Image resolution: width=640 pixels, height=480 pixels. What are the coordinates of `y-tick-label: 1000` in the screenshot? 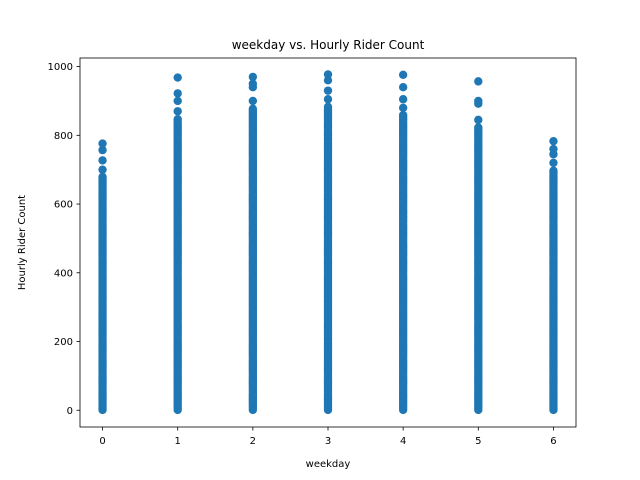 It's located at (60, 67).